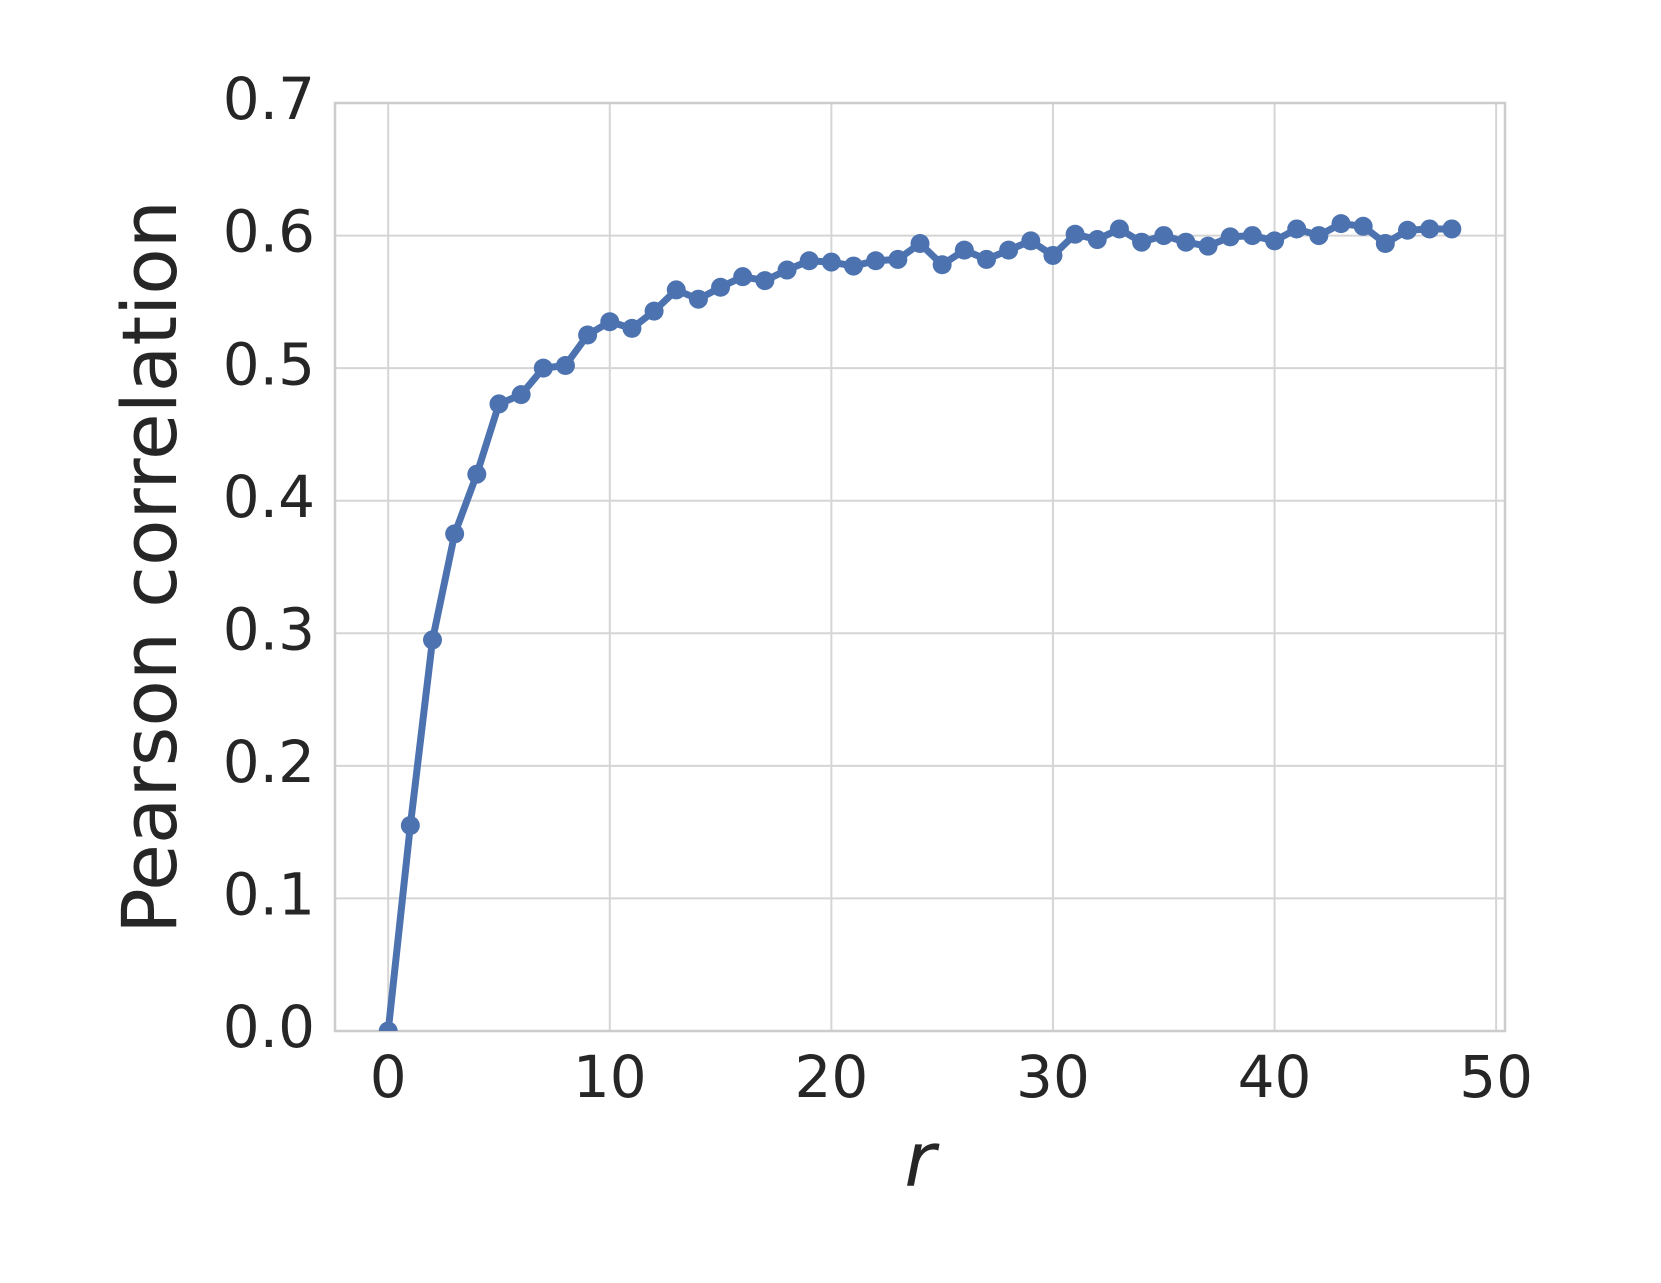  What do you see at coordinates (269, 497) in the screenshot?
I see `y-tick-label: 0.4` at bounding box center [269, 497].